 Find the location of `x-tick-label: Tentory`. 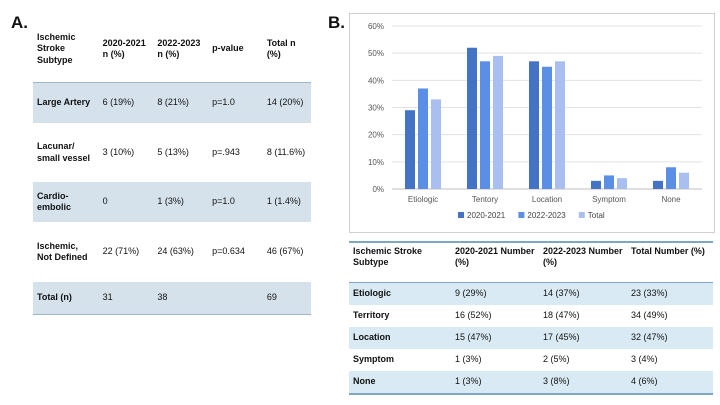

x-tick-label: Tentory is located at coordinates (485, 199).